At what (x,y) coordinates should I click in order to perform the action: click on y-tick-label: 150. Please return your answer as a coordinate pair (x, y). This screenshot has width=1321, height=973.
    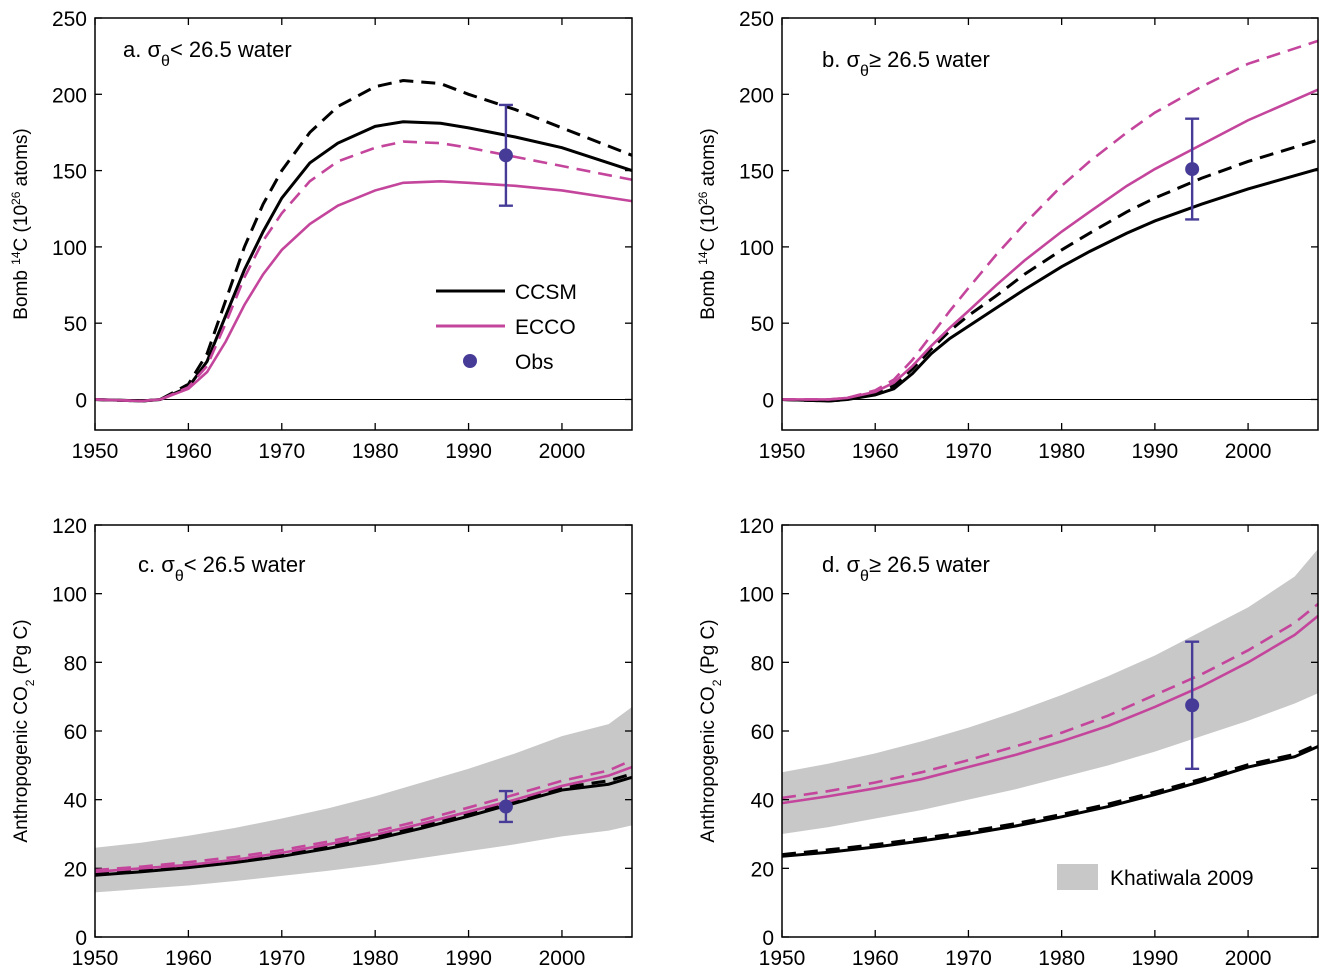
    Looking at the image, I should click on (756, 172).